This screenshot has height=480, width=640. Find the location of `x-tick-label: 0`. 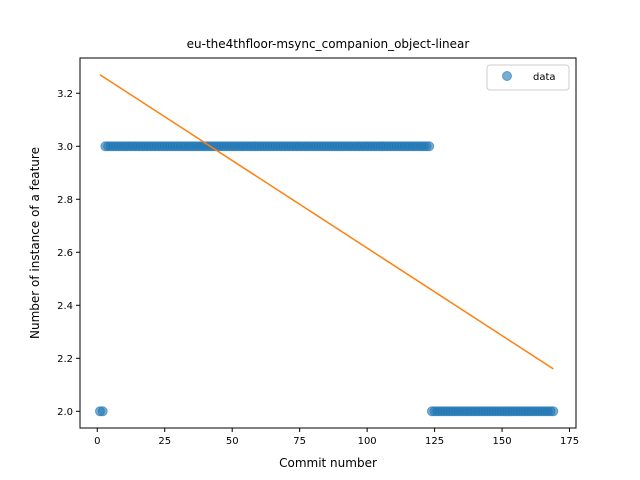

x-tick-label: 0 is located at coordinates (97, 441).